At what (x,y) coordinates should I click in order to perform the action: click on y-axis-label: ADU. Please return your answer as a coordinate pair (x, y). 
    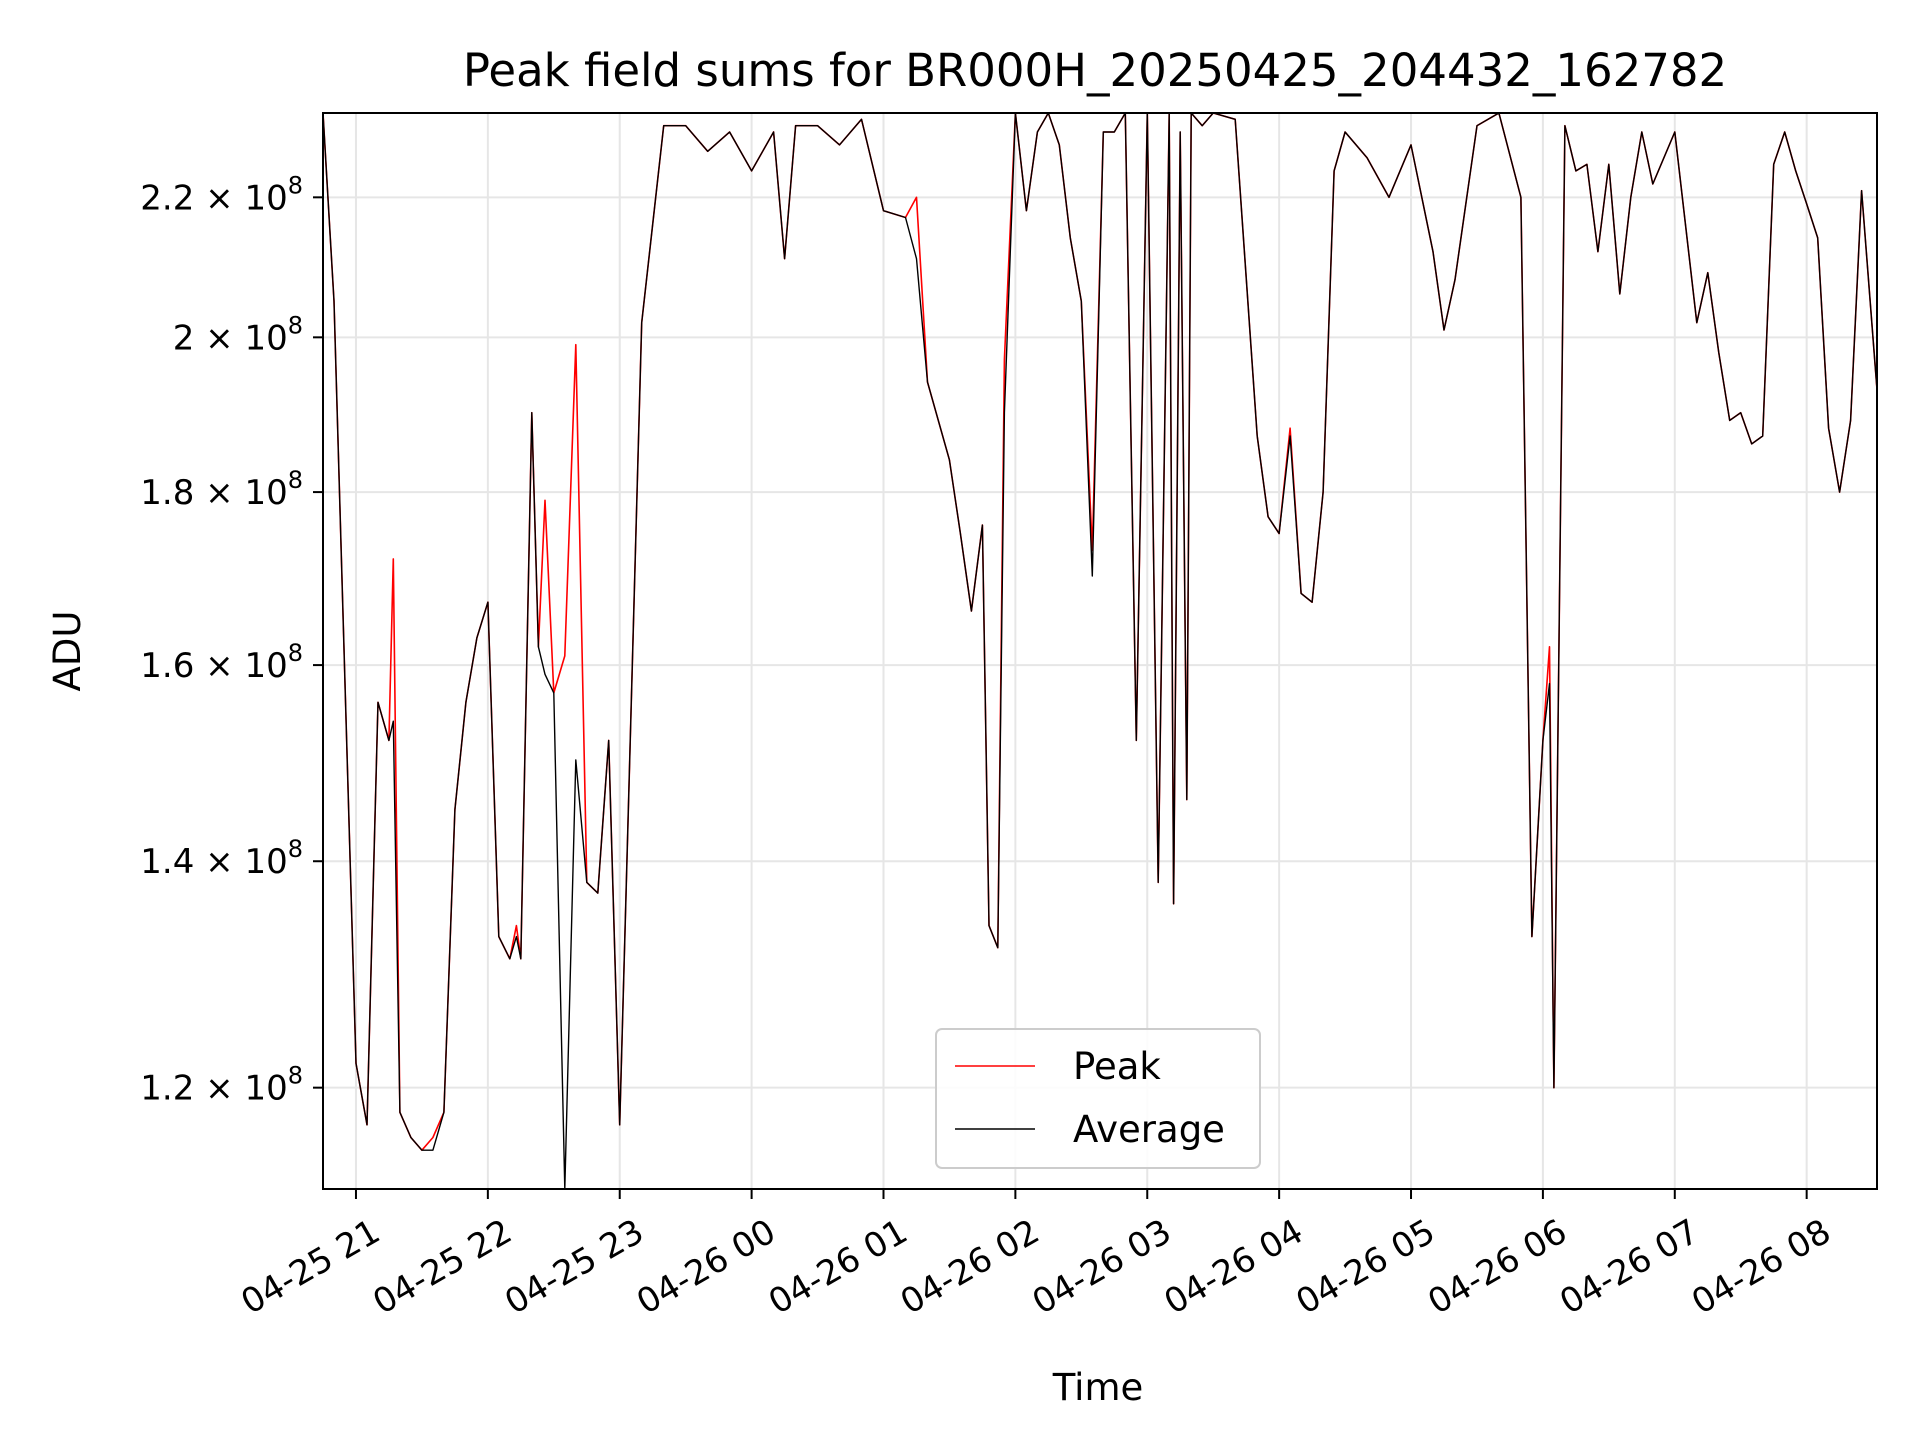
    Looking at the image, I should click on (67, 651).